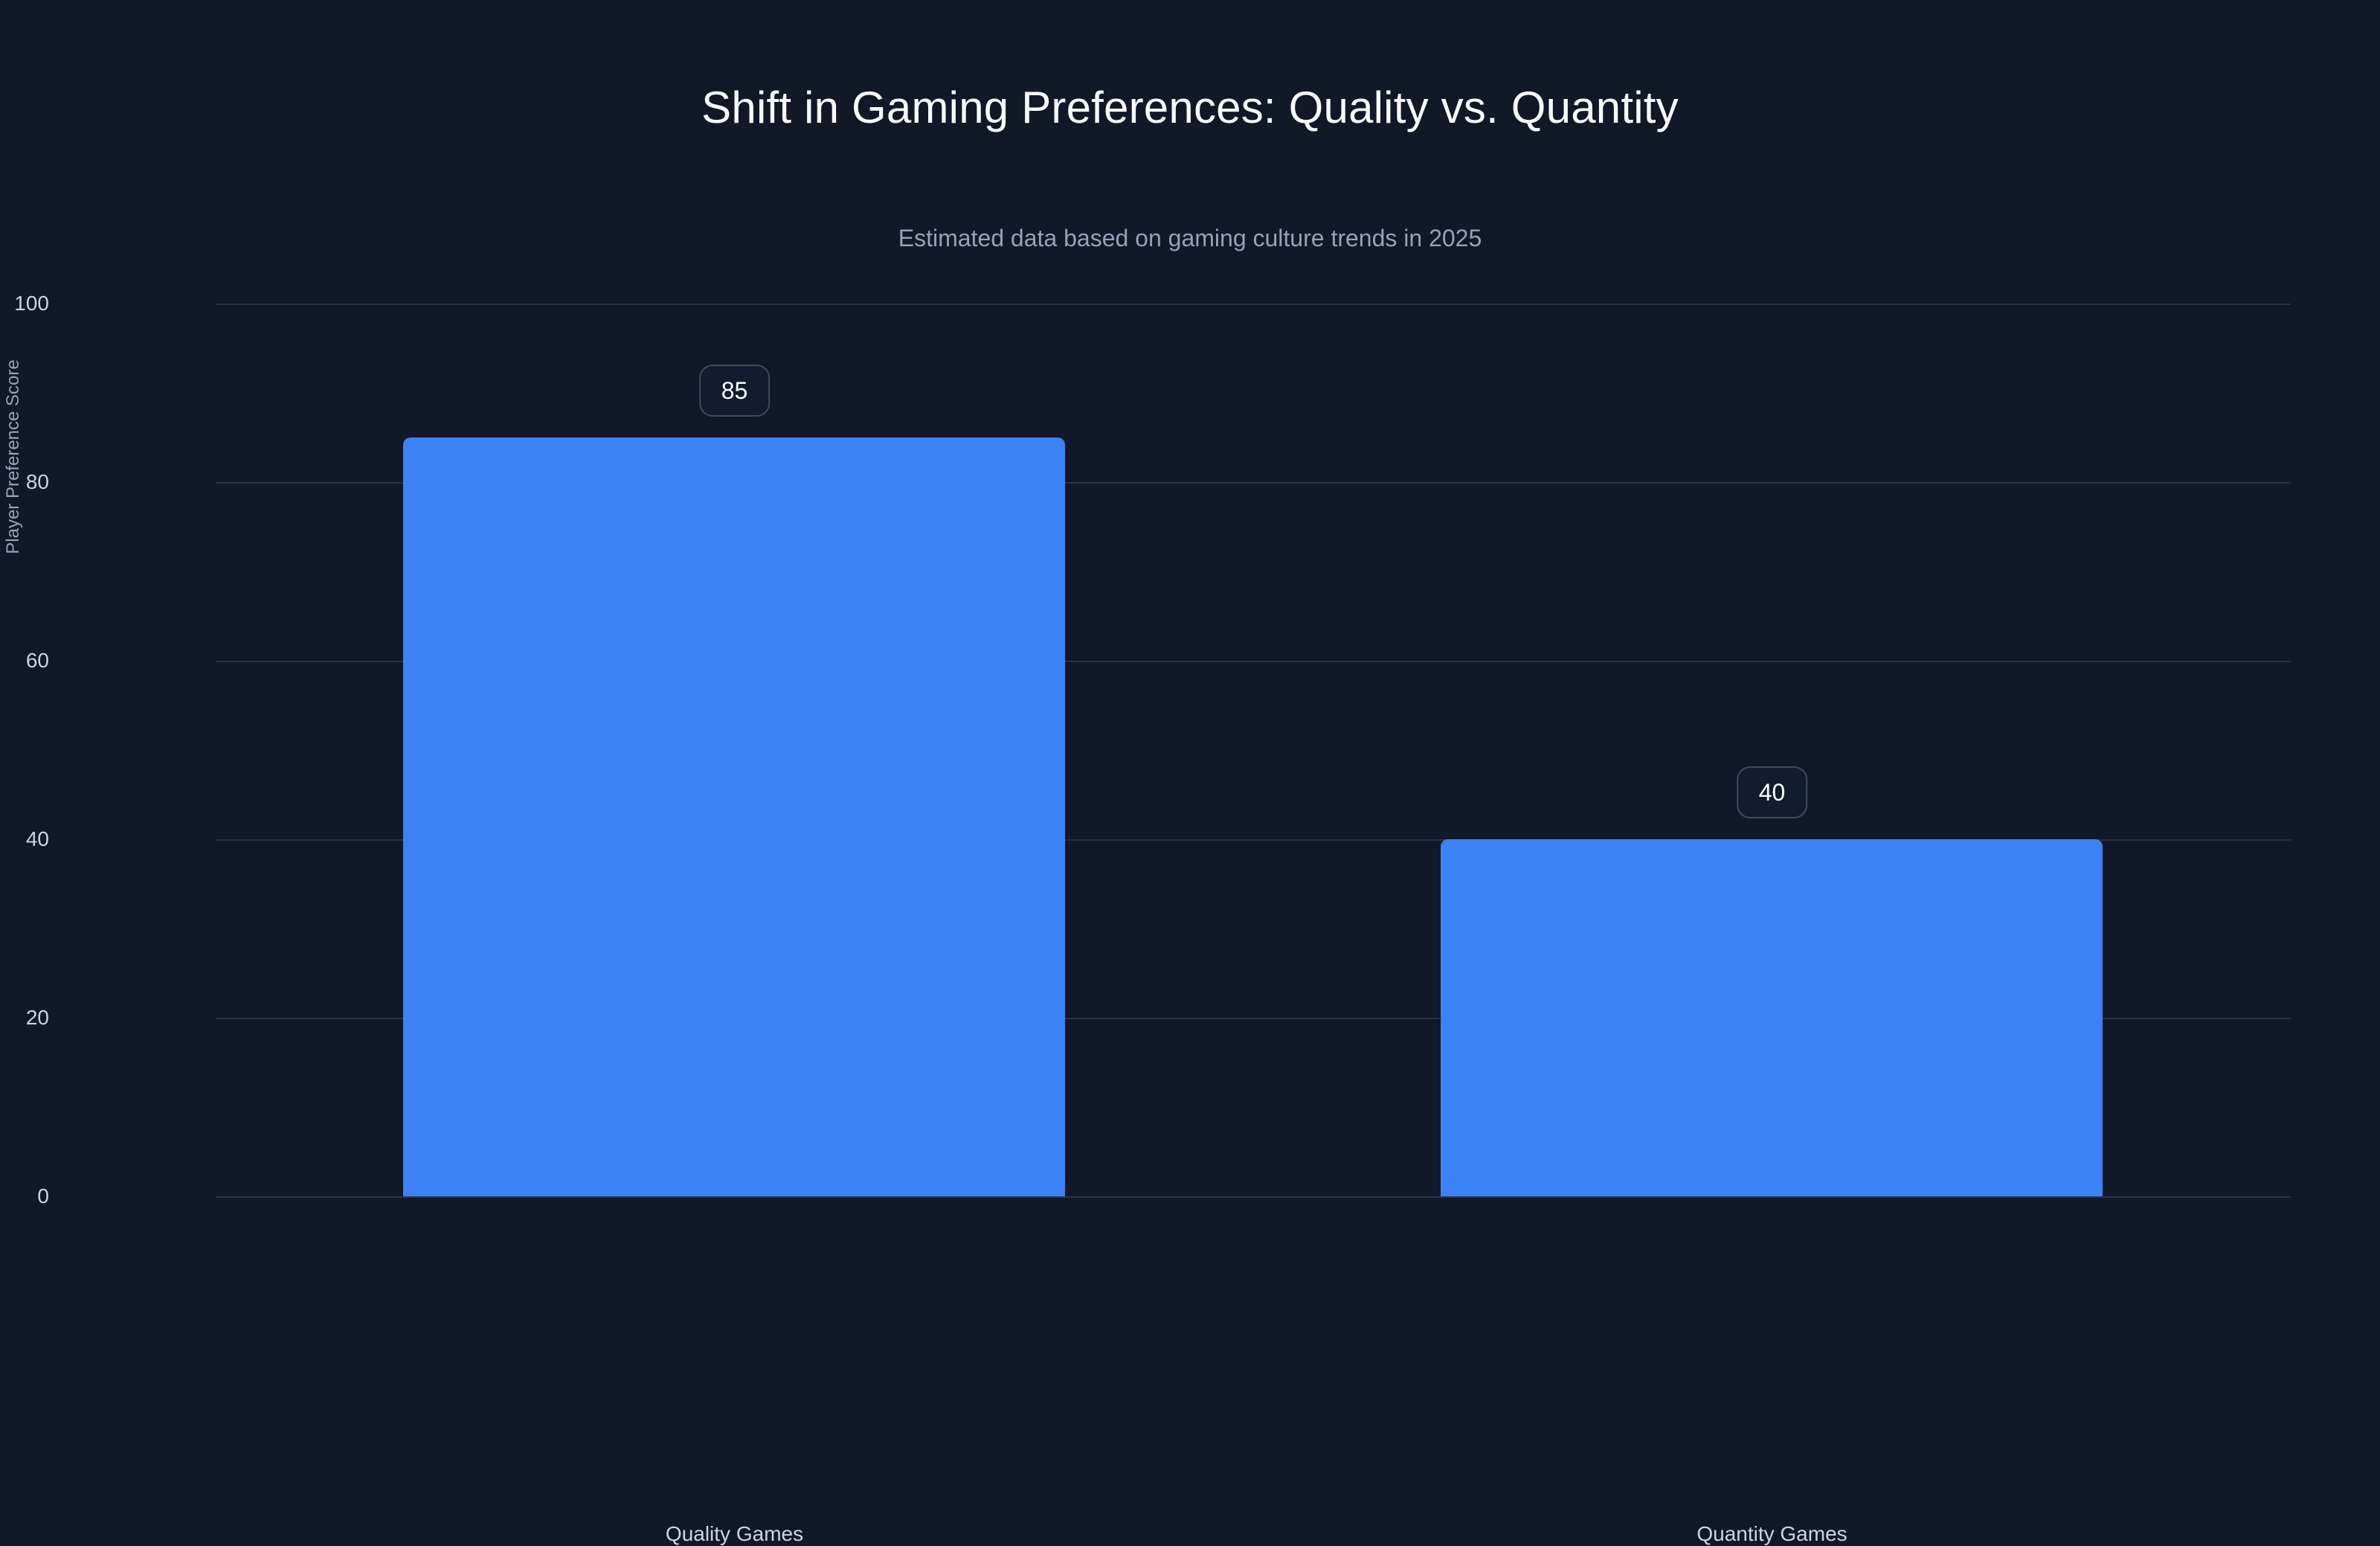 This screenshot has height=1546, width=2380. What do you see at coordinates (735, 391) in the screenshot?
I see `bar-value-badge: 85` at bounding box center [735, 391].